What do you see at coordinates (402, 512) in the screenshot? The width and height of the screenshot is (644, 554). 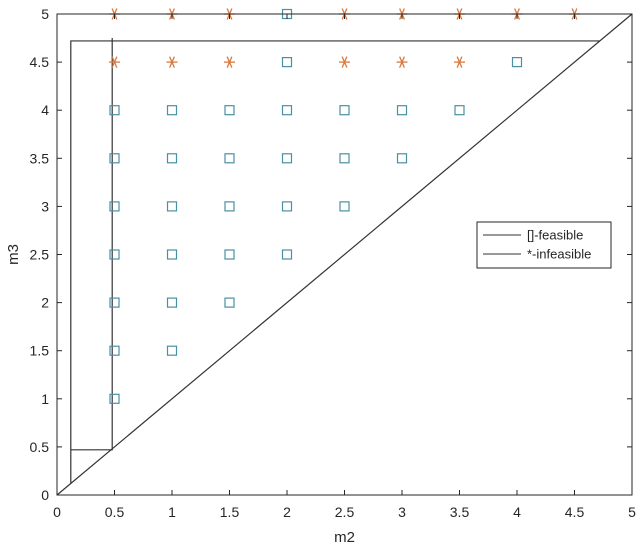 I see `x-tick-label: 3` at bounding box center [402, 512].